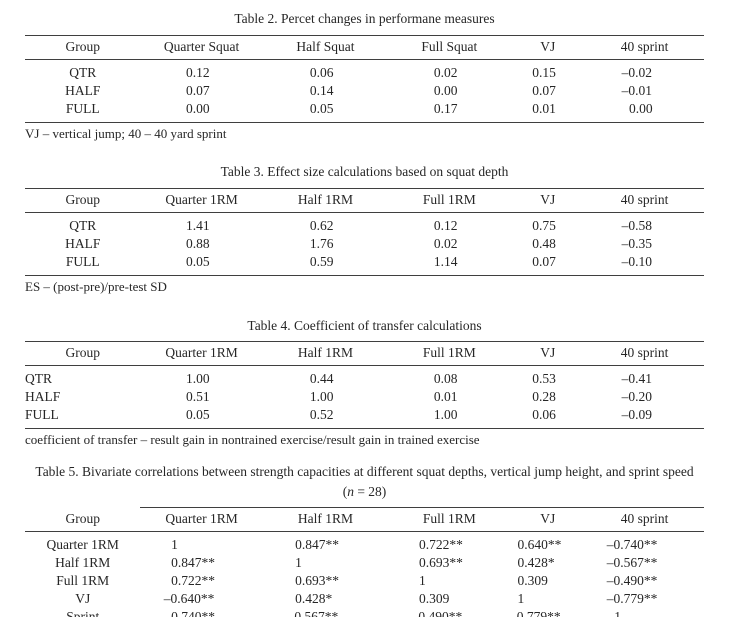 The height and width of the screenshot is (617, 732). I want to click on data-cell: 1.00, so click(321, 397).